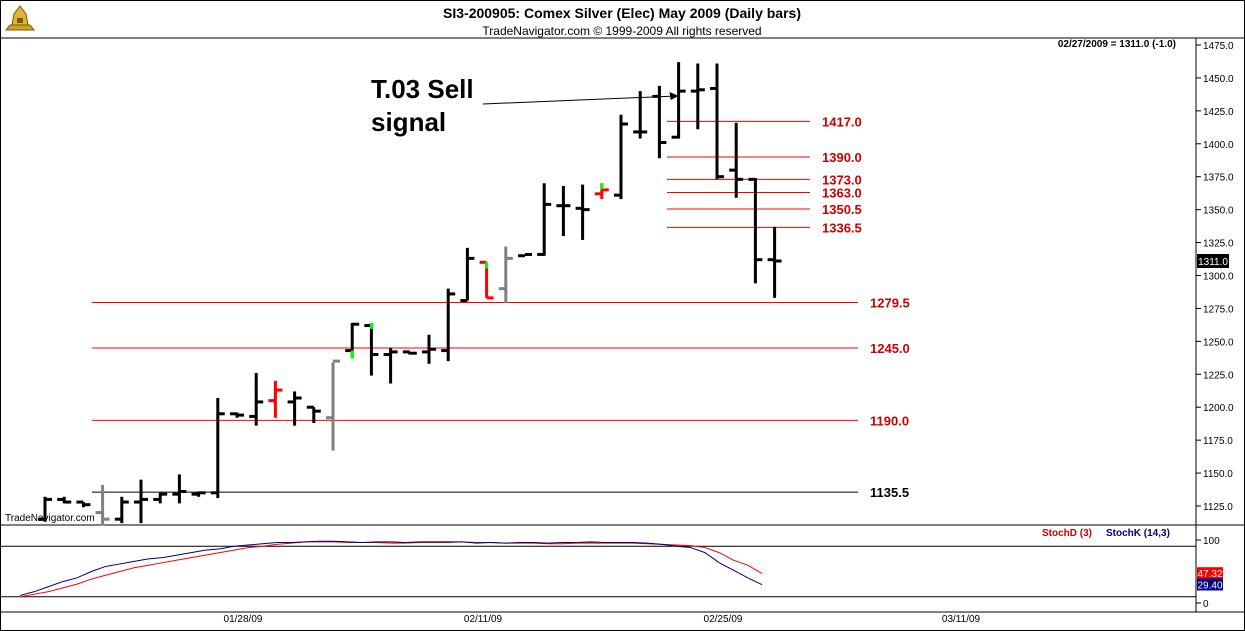 The width and height of the screenshot is (1245, 631). I want to click on price-axis-tick-label: 1300.0, so click(1218, 277).